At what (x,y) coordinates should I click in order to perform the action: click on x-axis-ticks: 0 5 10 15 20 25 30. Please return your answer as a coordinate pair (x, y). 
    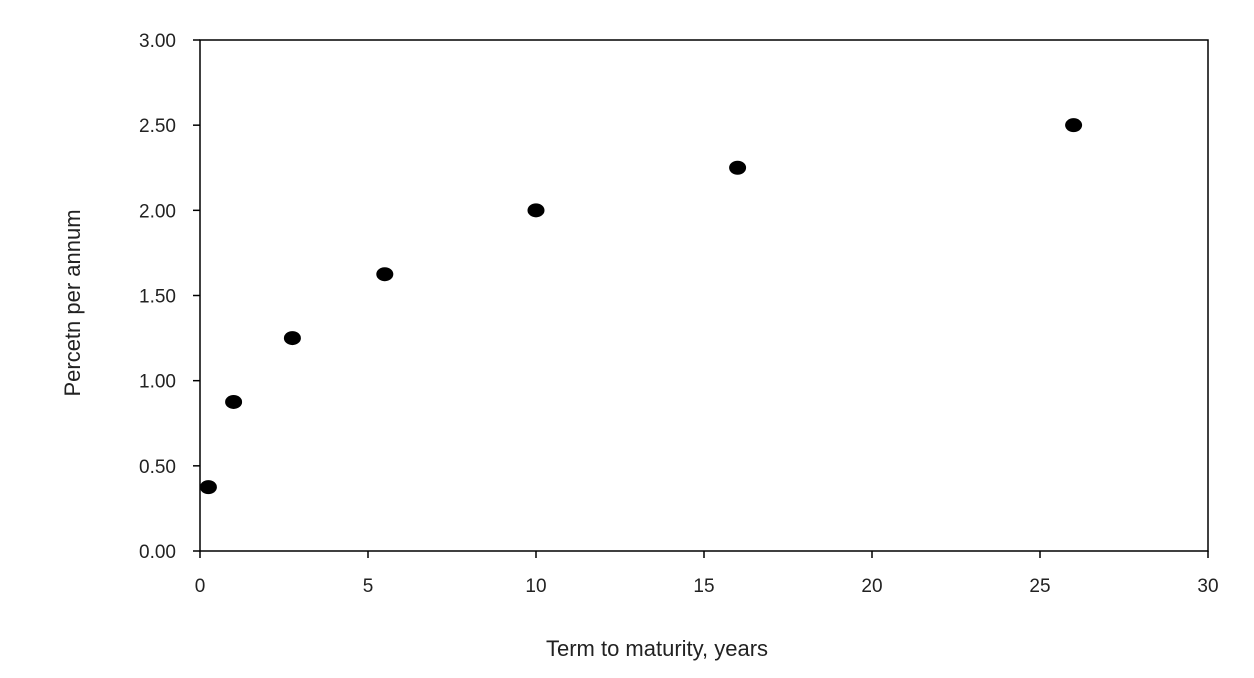
    Looking at the image, I should click on (707, 574).